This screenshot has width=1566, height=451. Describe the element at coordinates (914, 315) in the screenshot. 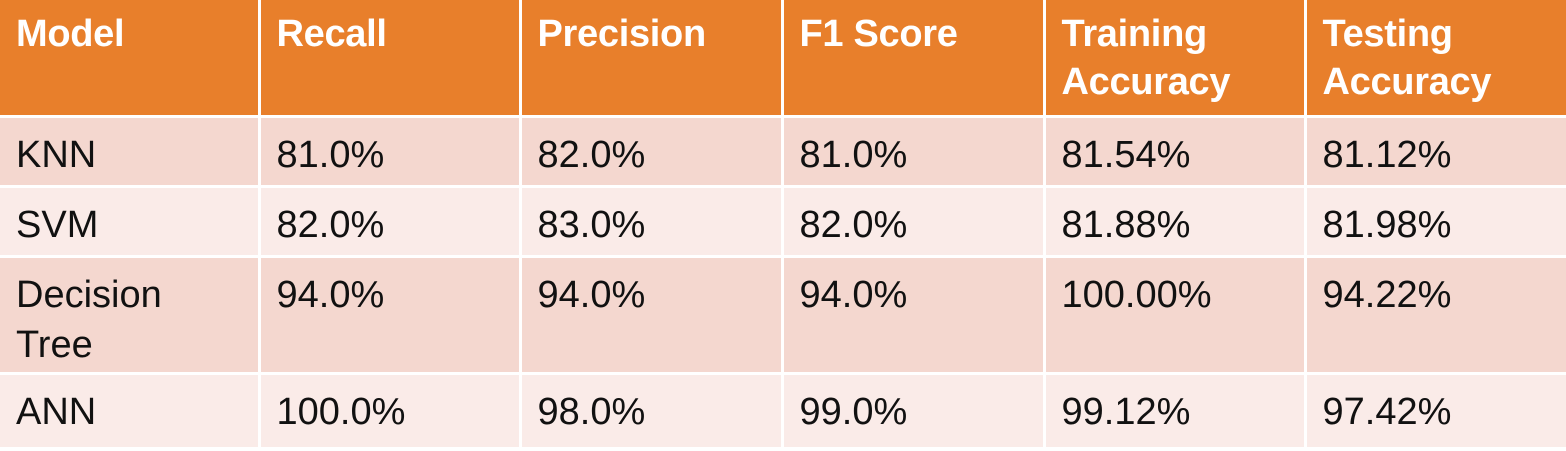

I see `cell-f1-score: 94.0%` at that location.